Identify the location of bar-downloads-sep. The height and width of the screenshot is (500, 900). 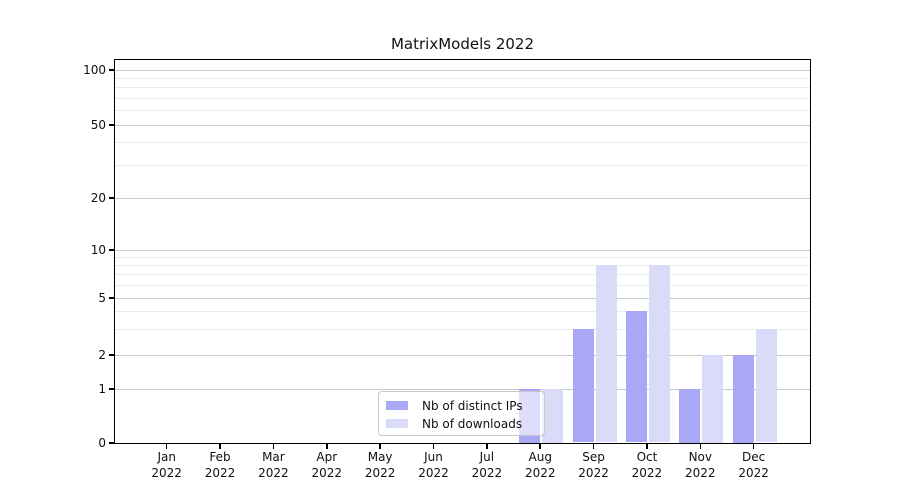
(606, 353).